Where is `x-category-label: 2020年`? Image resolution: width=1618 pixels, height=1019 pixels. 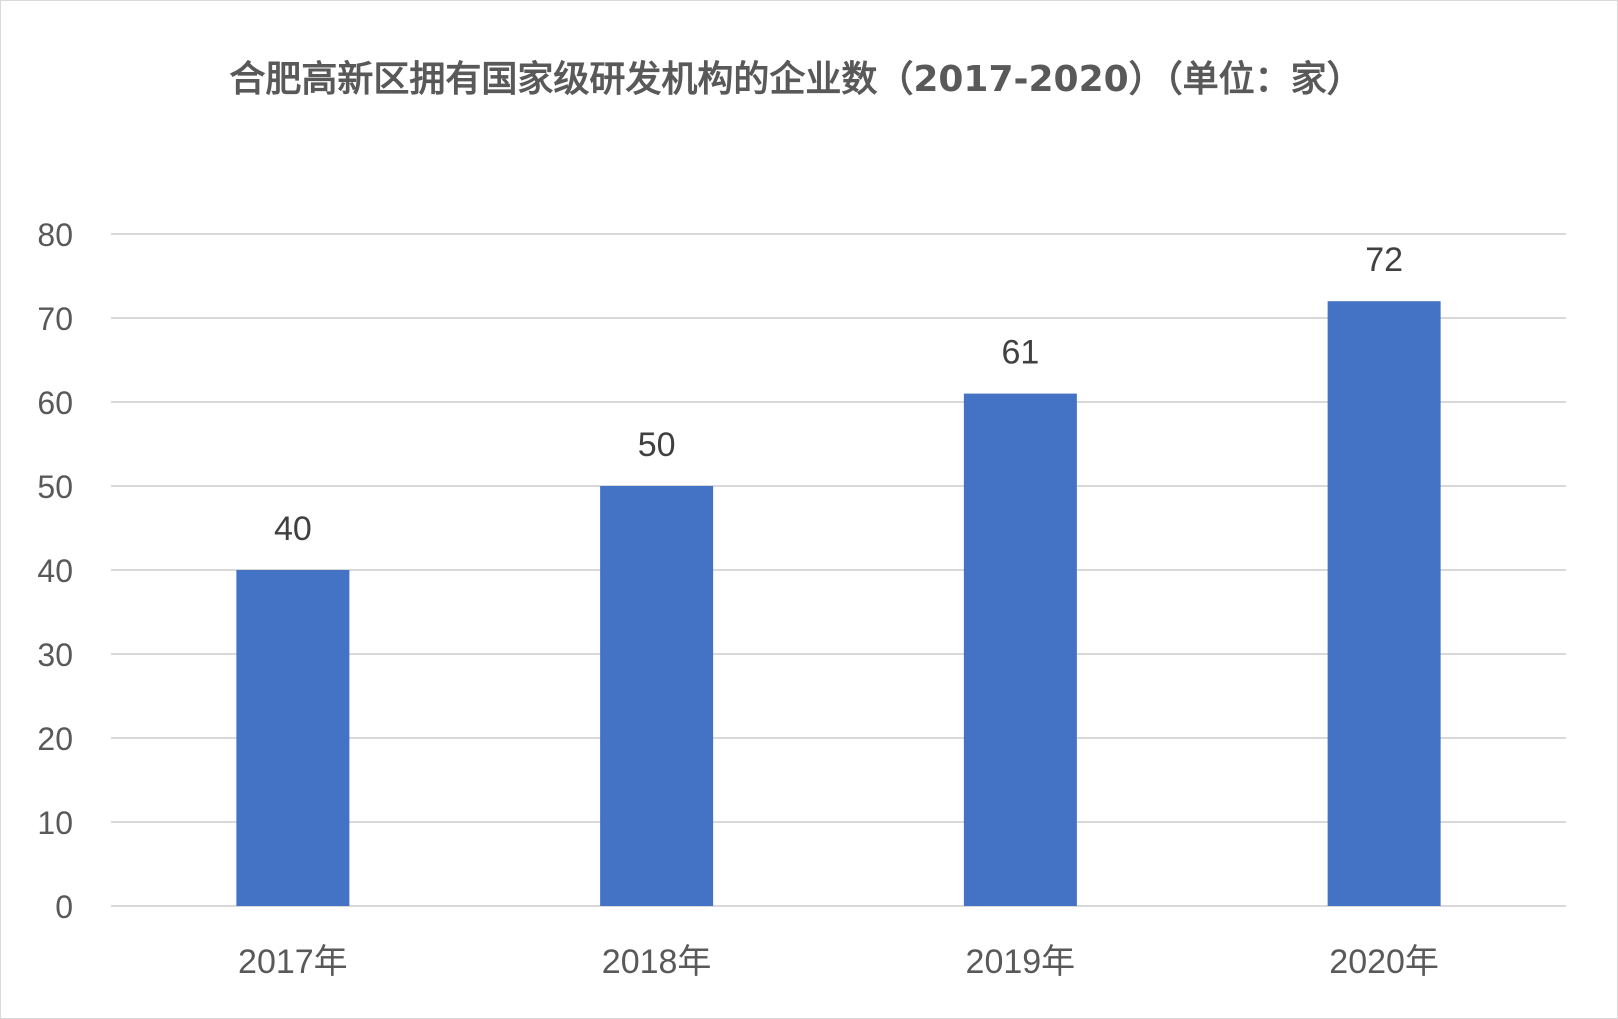
x-category-label: 2020年 is located at coordinates (1384, 962).